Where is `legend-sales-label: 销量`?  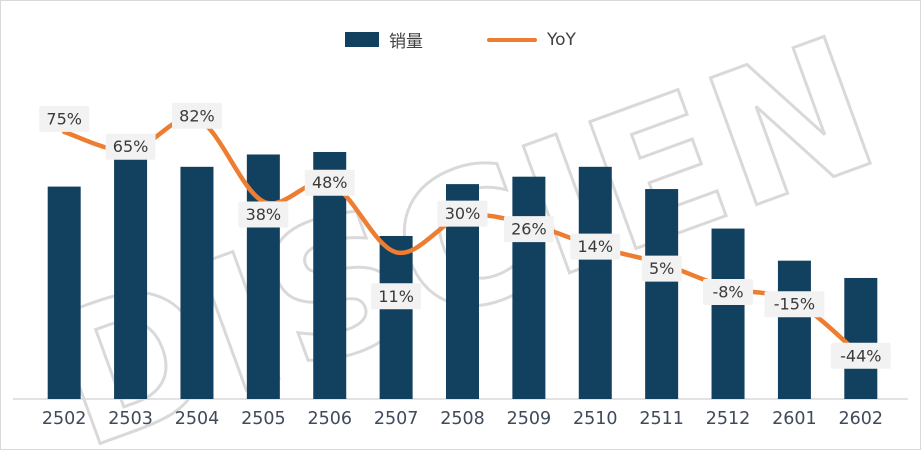
legend-sales-label: 销量 is located at coordinates (406, 42).